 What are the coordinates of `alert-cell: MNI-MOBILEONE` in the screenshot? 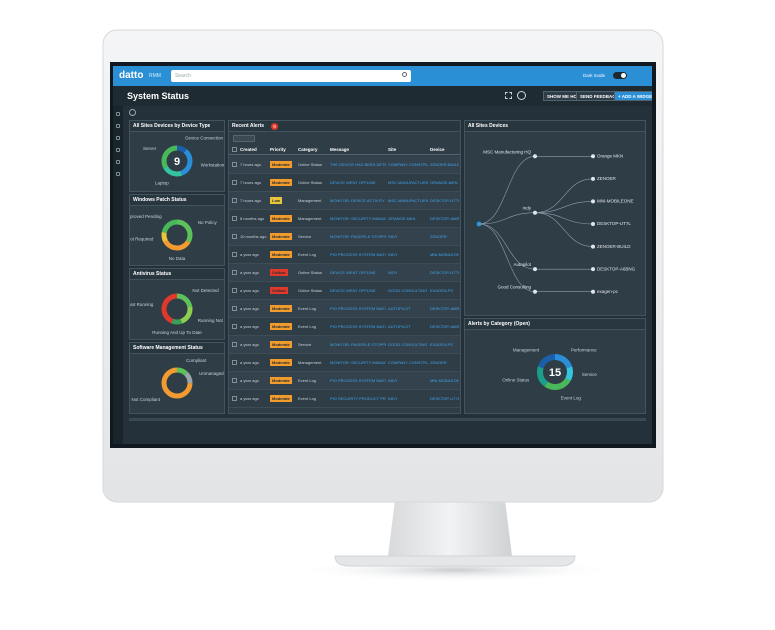 It's located at (444, 254).